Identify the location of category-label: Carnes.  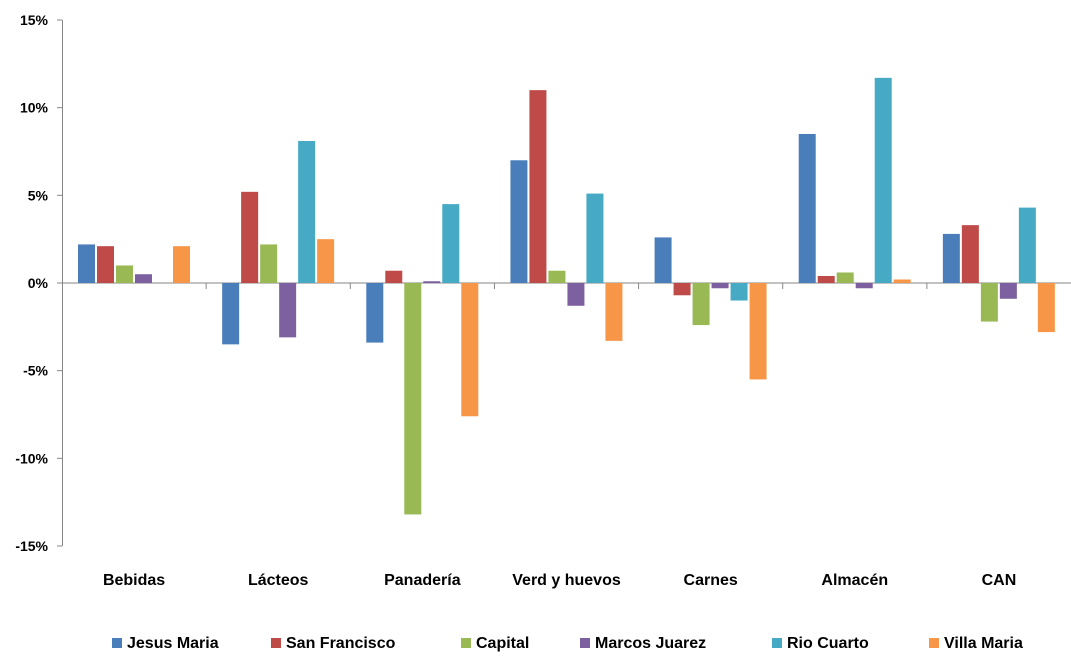
(711, 580).